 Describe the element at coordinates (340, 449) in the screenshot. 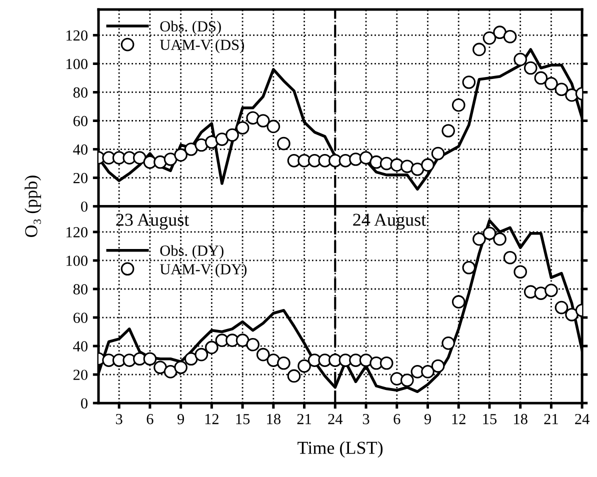

I see `x-axis-title: Time (LST)` at that location.